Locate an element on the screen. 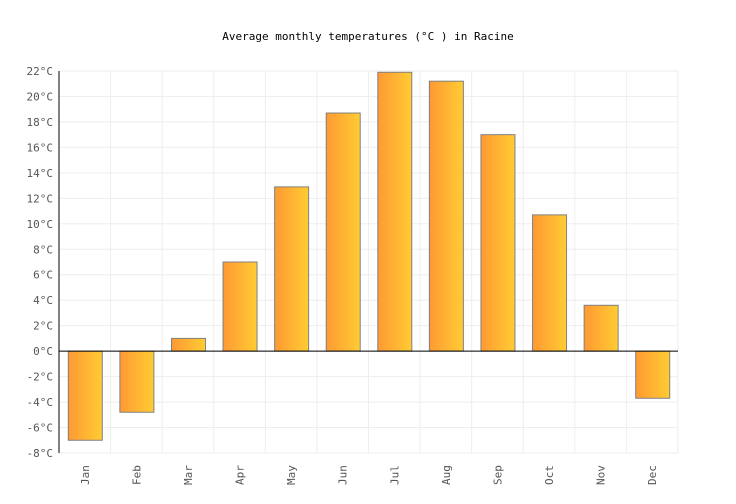 Image resolution: width=736 pixels, height=504 pixels. y-tick-label: 10°C is located at coordinates (40, 224).